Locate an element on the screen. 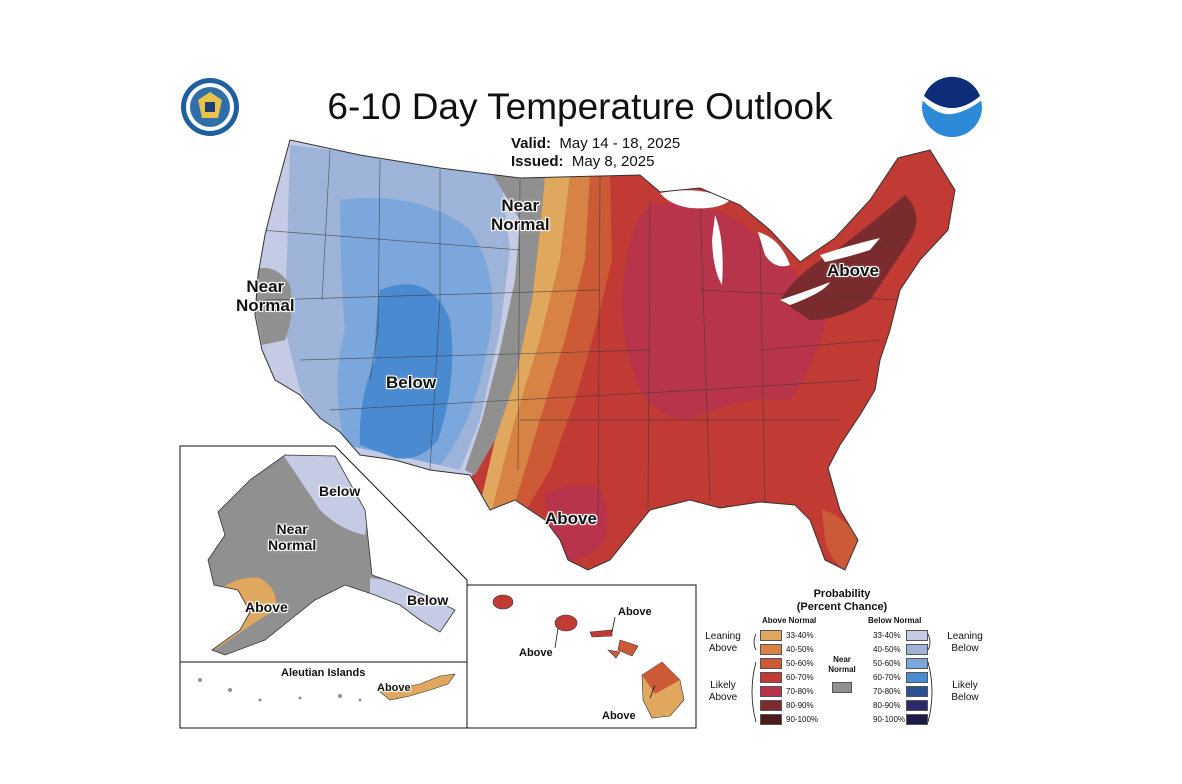 This screenshot has width=1182, height=784. legend-below-range: 50-60% is located at coordinates (887, 663).